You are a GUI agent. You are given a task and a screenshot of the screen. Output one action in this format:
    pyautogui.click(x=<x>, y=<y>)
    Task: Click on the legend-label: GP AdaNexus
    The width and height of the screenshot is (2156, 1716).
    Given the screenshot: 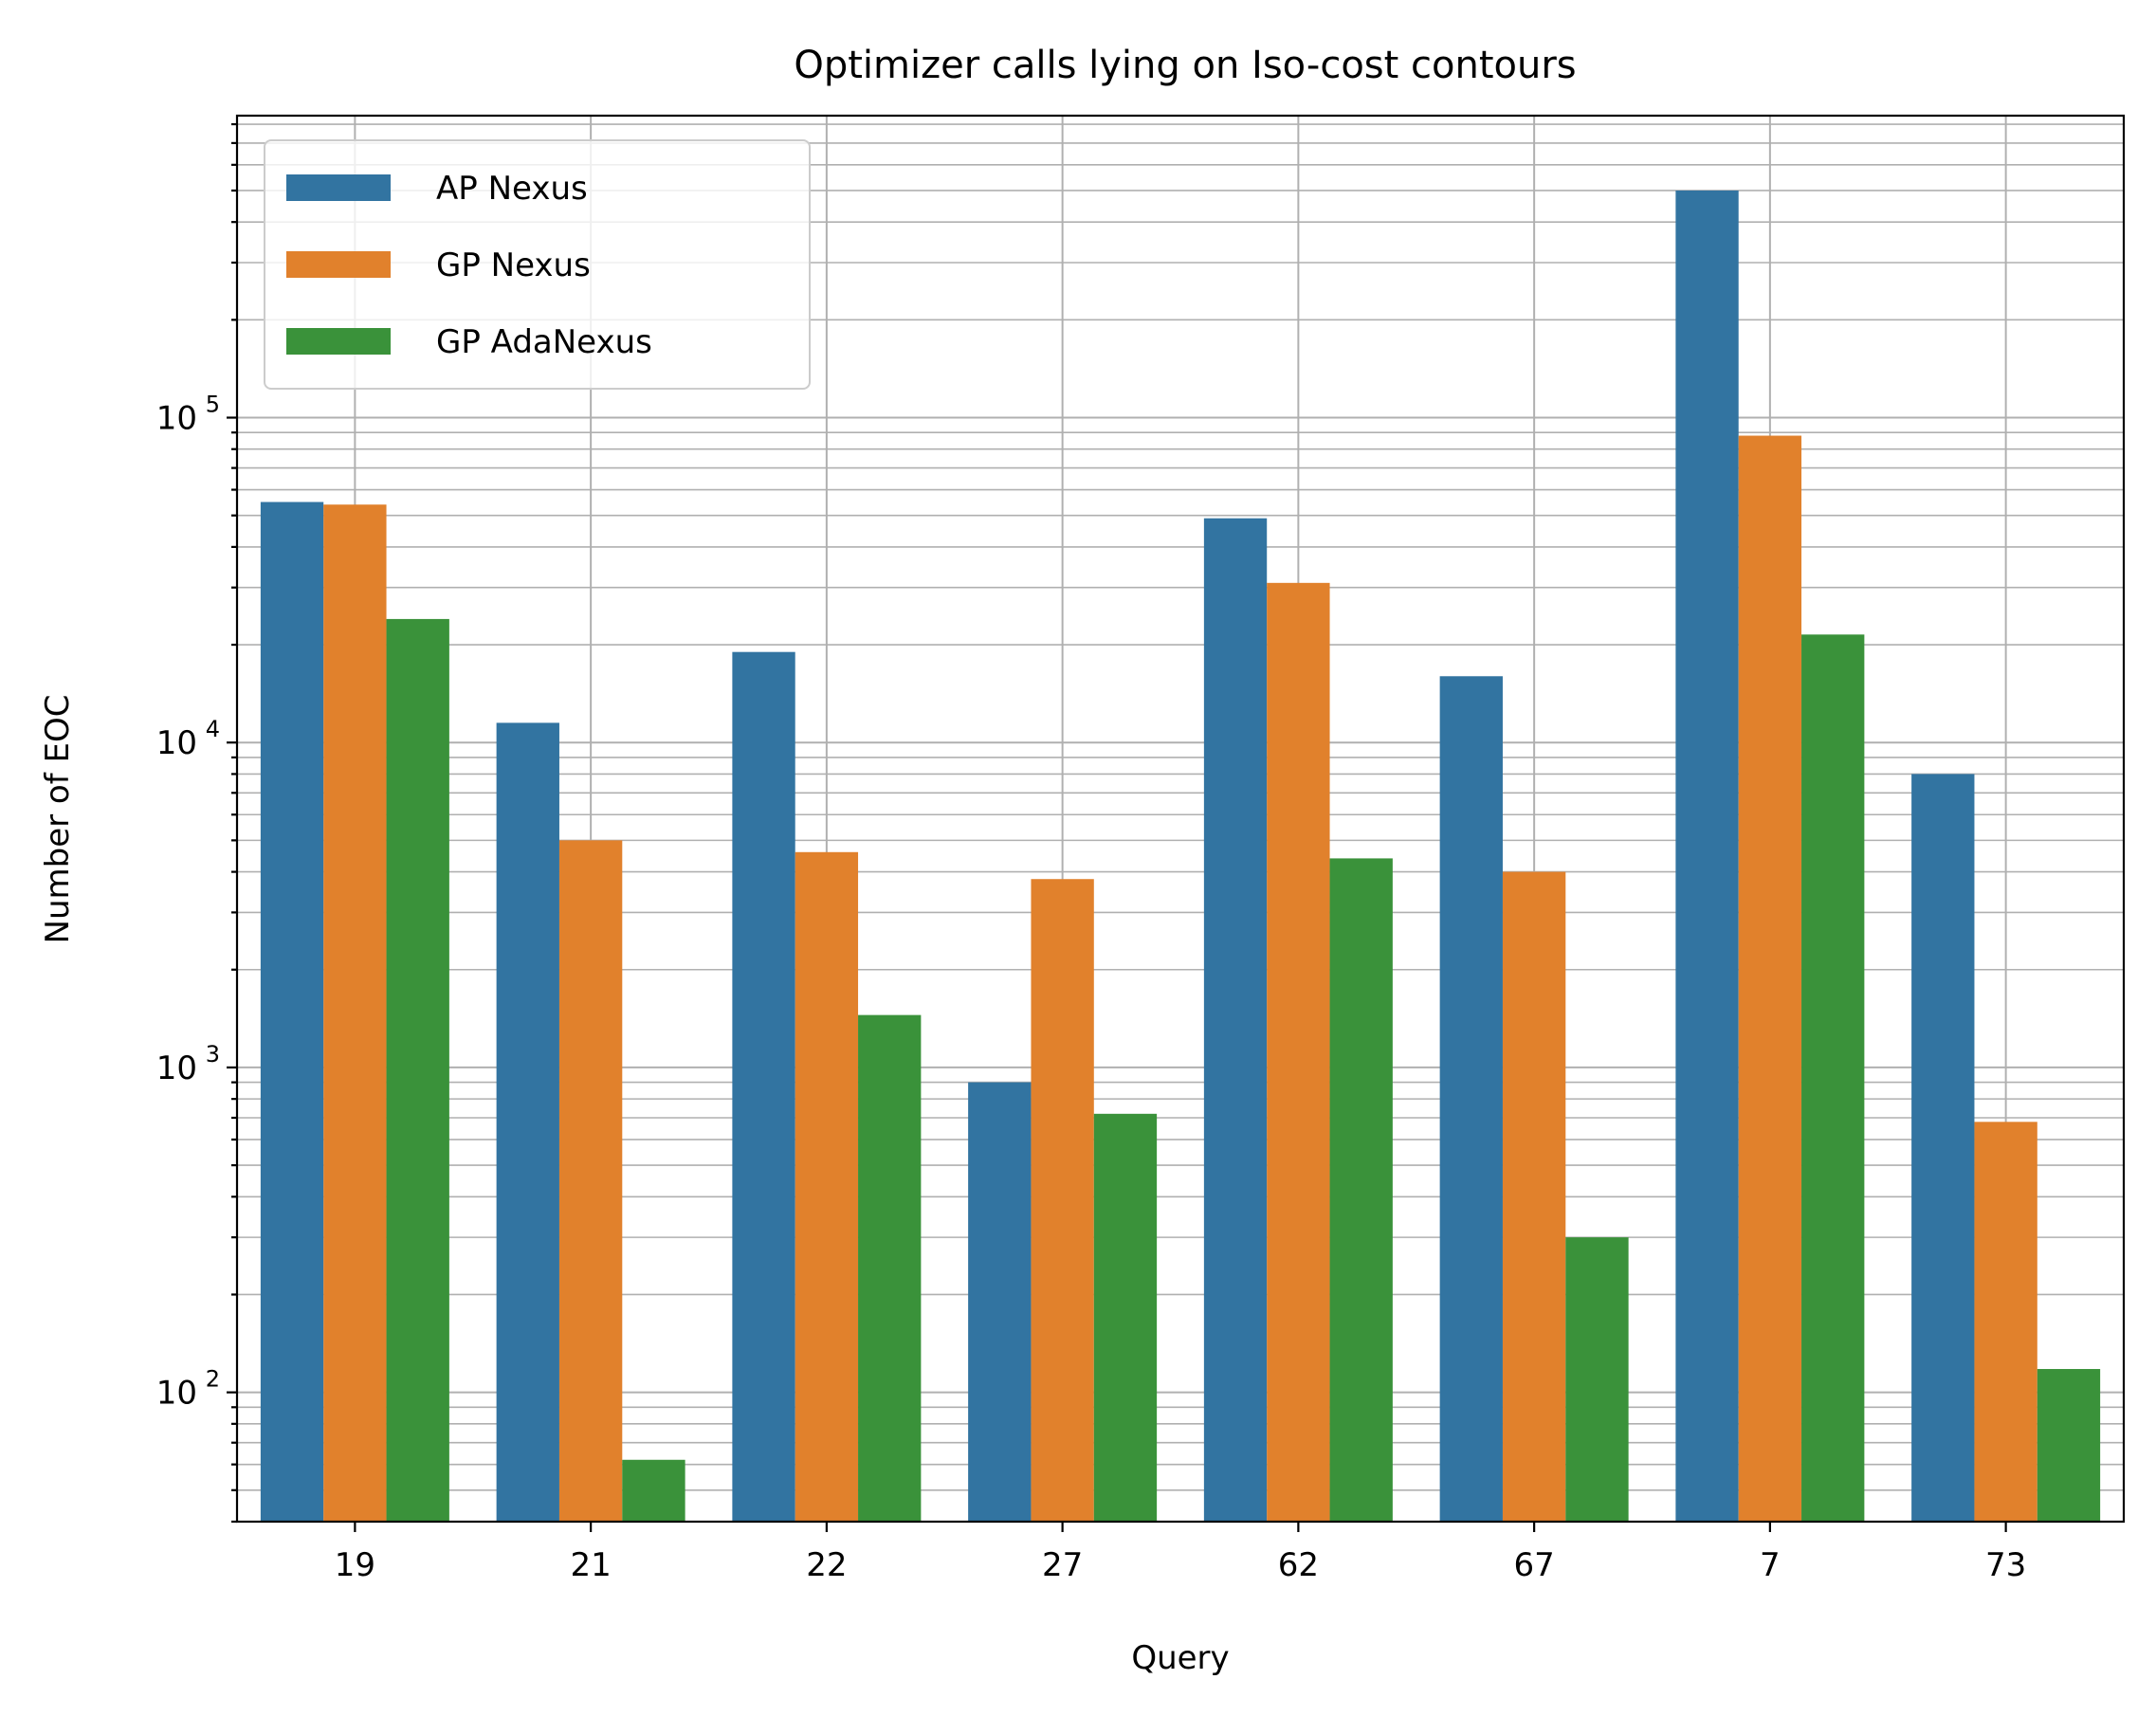 What is the action you would take?
    pyautogui.click(x=544, y=342)
    